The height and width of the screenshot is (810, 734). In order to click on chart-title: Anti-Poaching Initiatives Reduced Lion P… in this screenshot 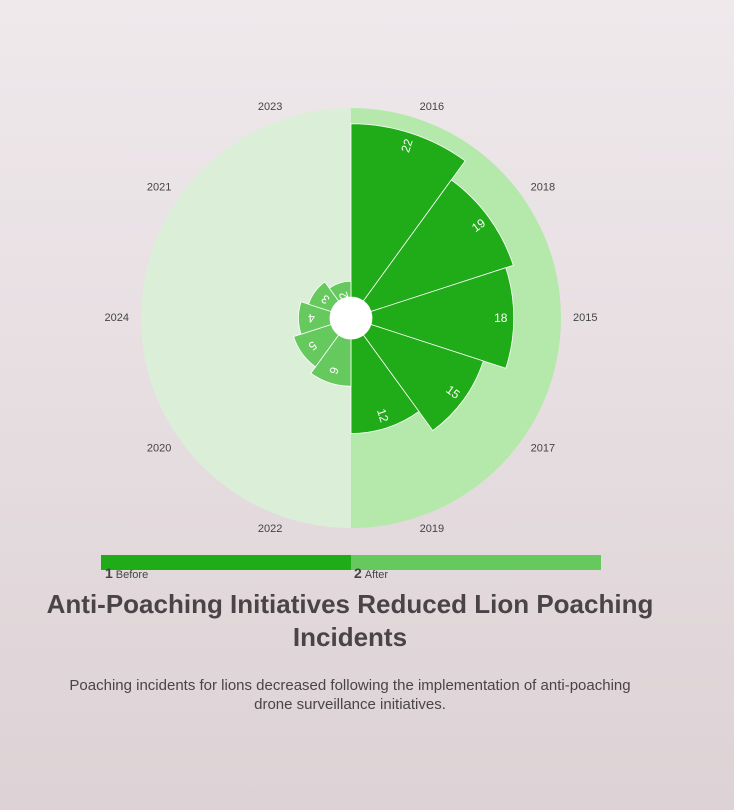, I will do `click(350, 620)`.